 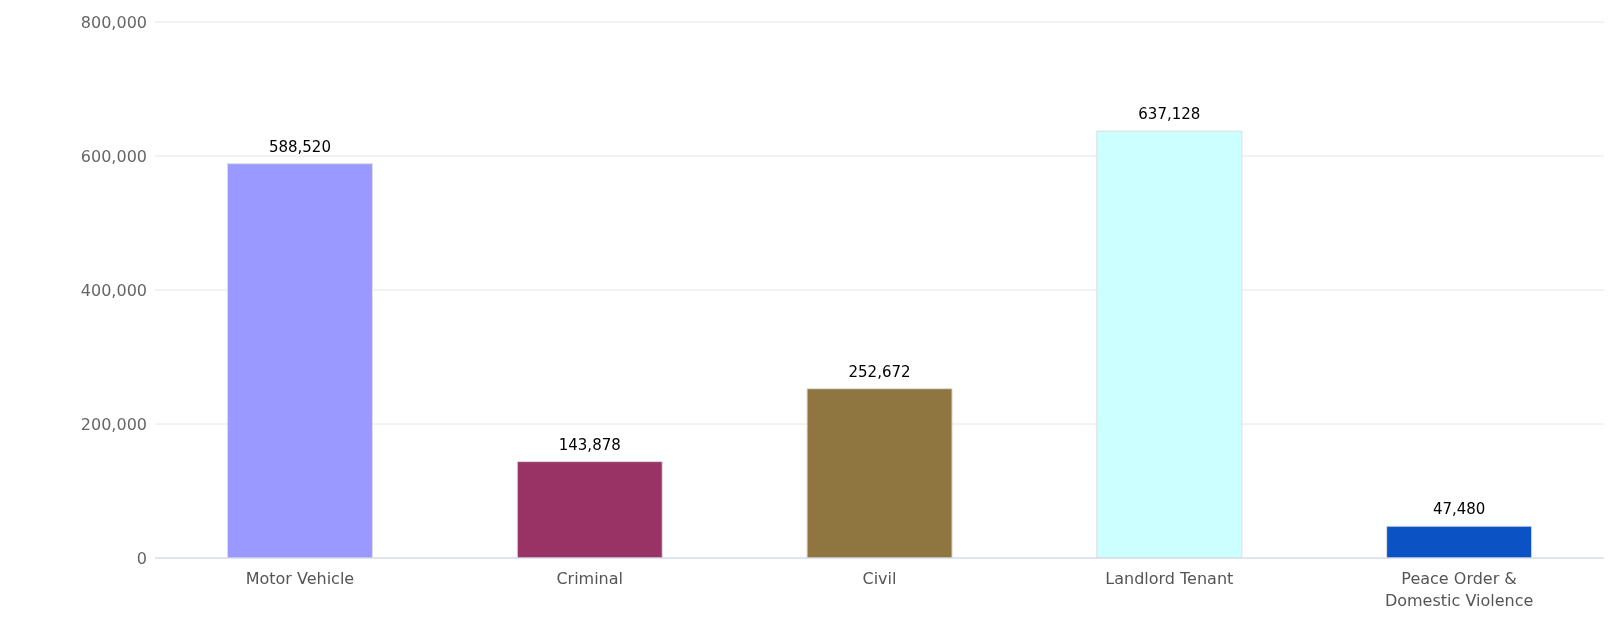 I want to click on data-label: 588,520, so click(x=299, y=146).